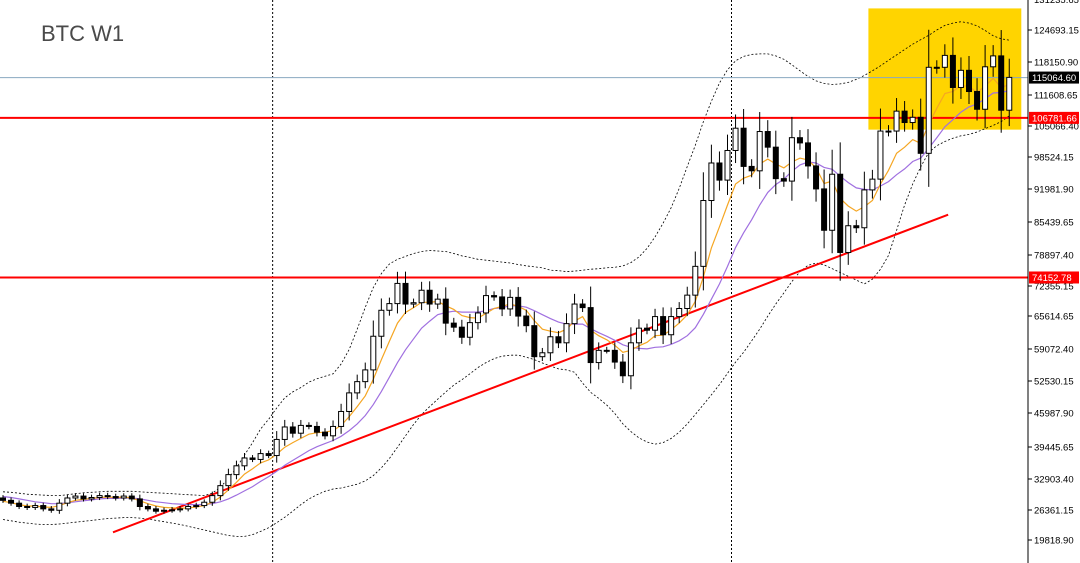  Describe the element at coordinates (1054, 117) in the screenshot. I see `level-price-tag-bg` at that location.